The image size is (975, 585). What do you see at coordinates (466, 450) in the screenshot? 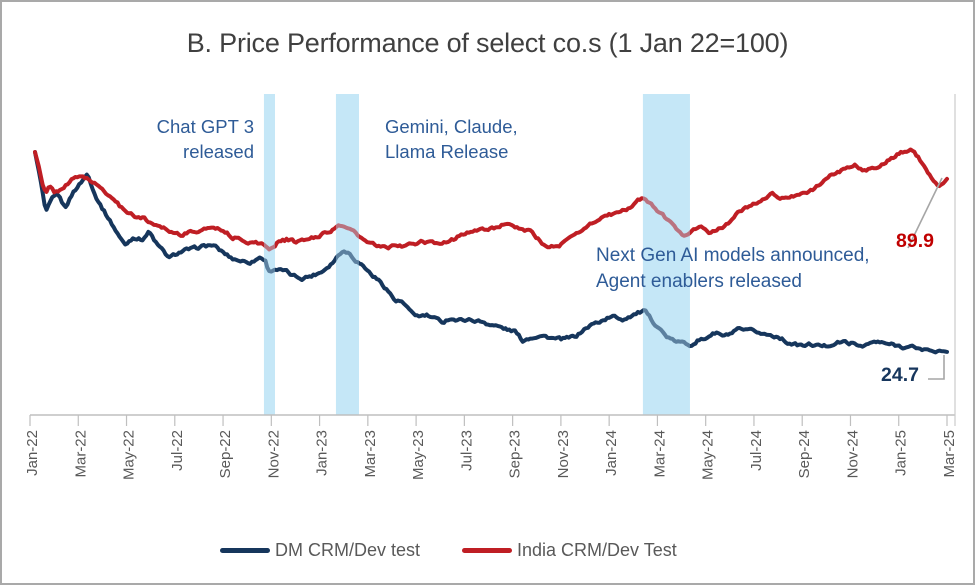
I see `x-axis-label: Jul-23` at bounding box center [466, 450].